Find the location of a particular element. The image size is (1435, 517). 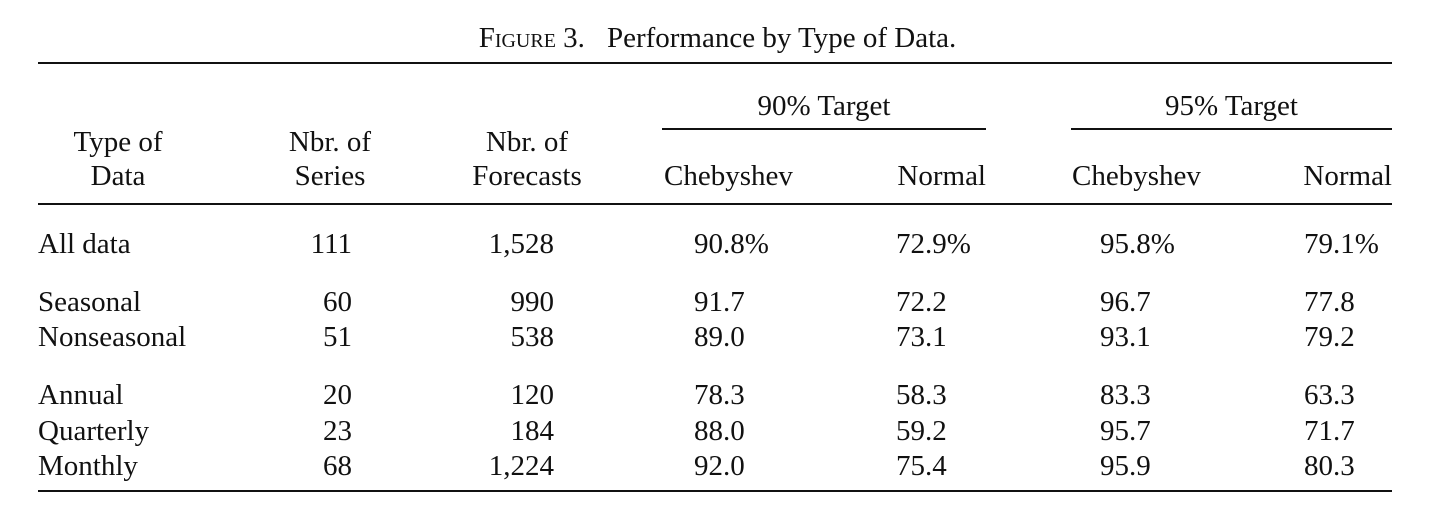

header-type-of-data-line1: Type of is located at coordinates (118, 142).